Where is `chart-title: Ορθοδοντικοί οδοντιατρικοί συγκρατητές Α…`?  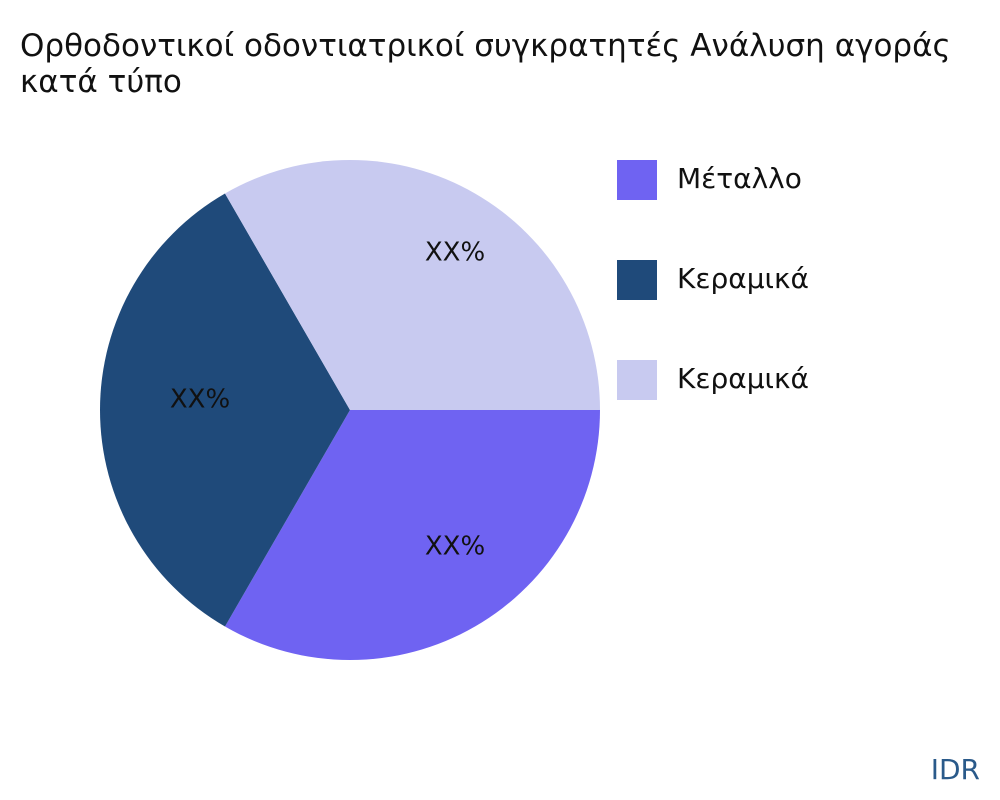 chart-title: Ορθοδοντικοί οδοντιατρικοί συγκρατητές Α… is located at coordinates (485, 64).